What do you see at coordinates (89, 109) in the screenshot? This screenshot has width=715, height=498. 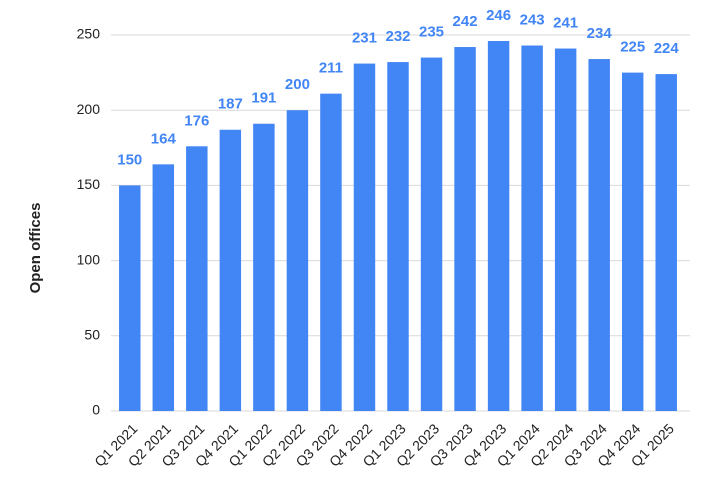 I see `y-tick-label: 200` at bounding box center [89, 109].